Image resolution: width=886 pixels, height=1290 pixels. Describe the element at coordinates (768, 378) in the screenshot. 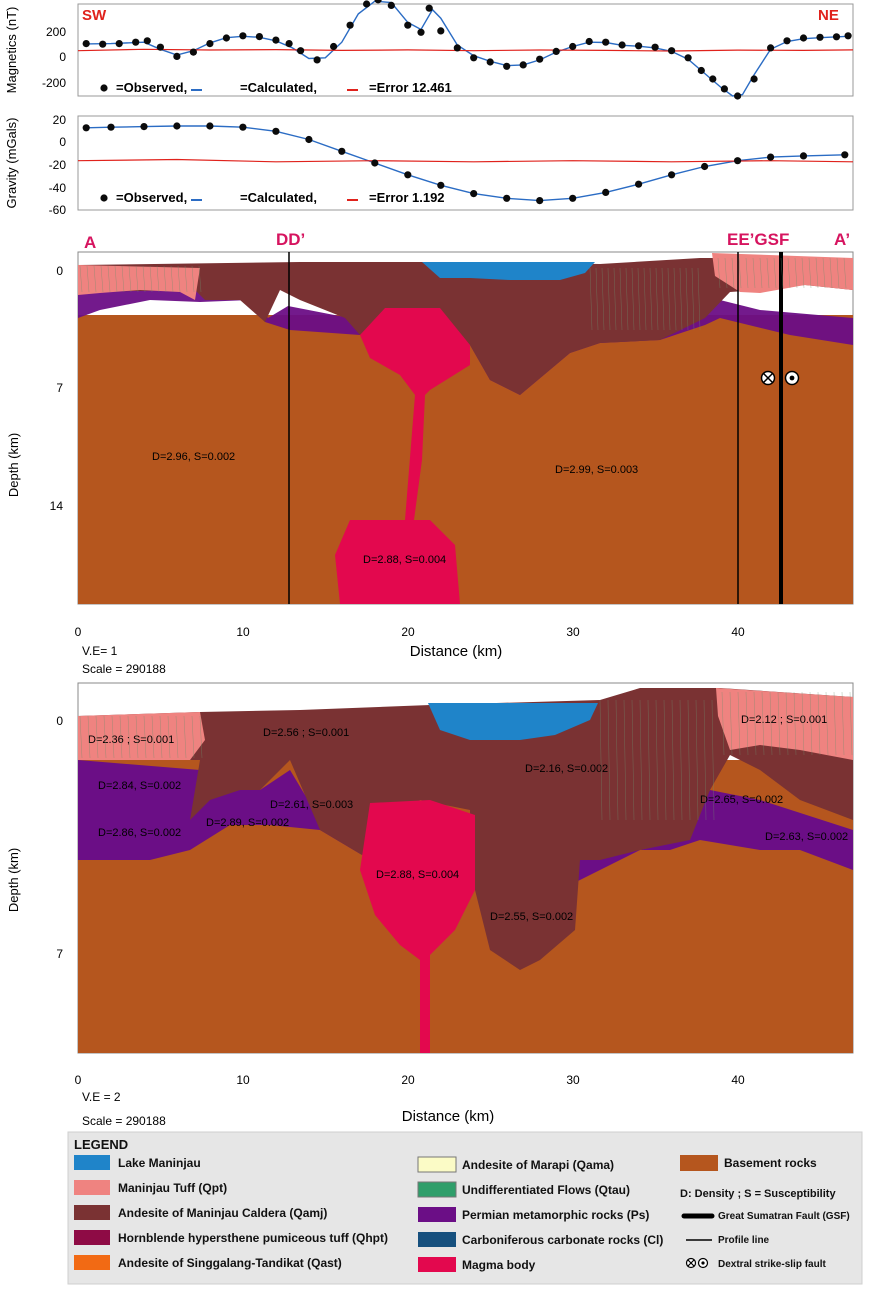

I see `s1-fault-away-cross-b` at that location.